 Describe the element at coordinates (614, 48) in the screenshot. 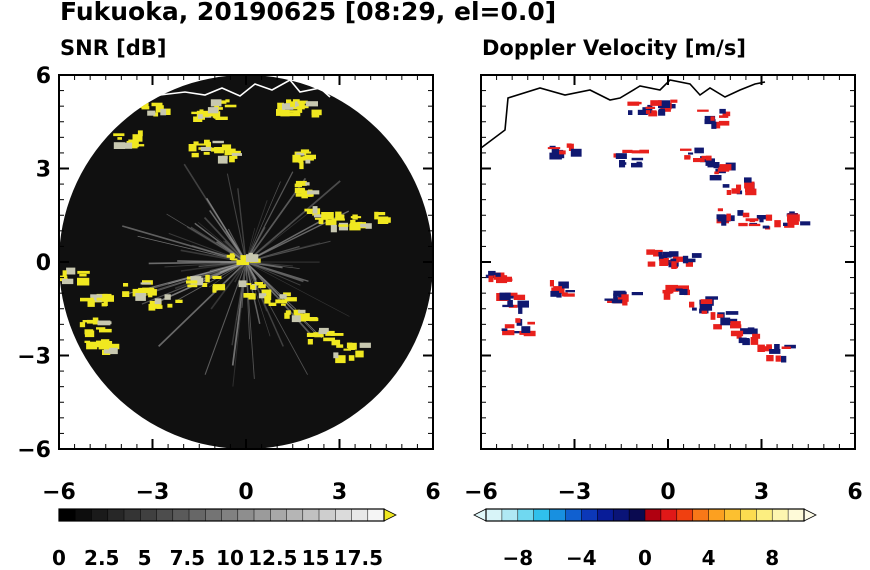

I see `doppler-panel-title: Doppler Velocity [m/s]` at that location.